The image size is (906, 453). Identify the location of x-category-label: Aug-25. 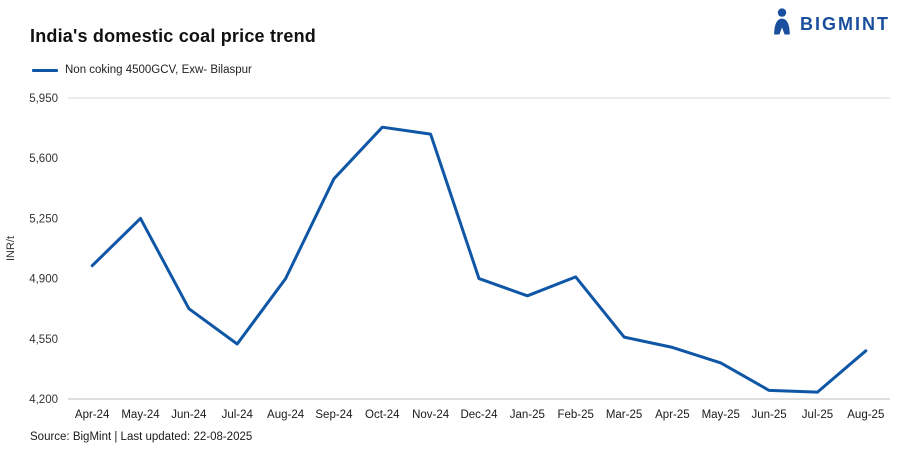
(865, 415).